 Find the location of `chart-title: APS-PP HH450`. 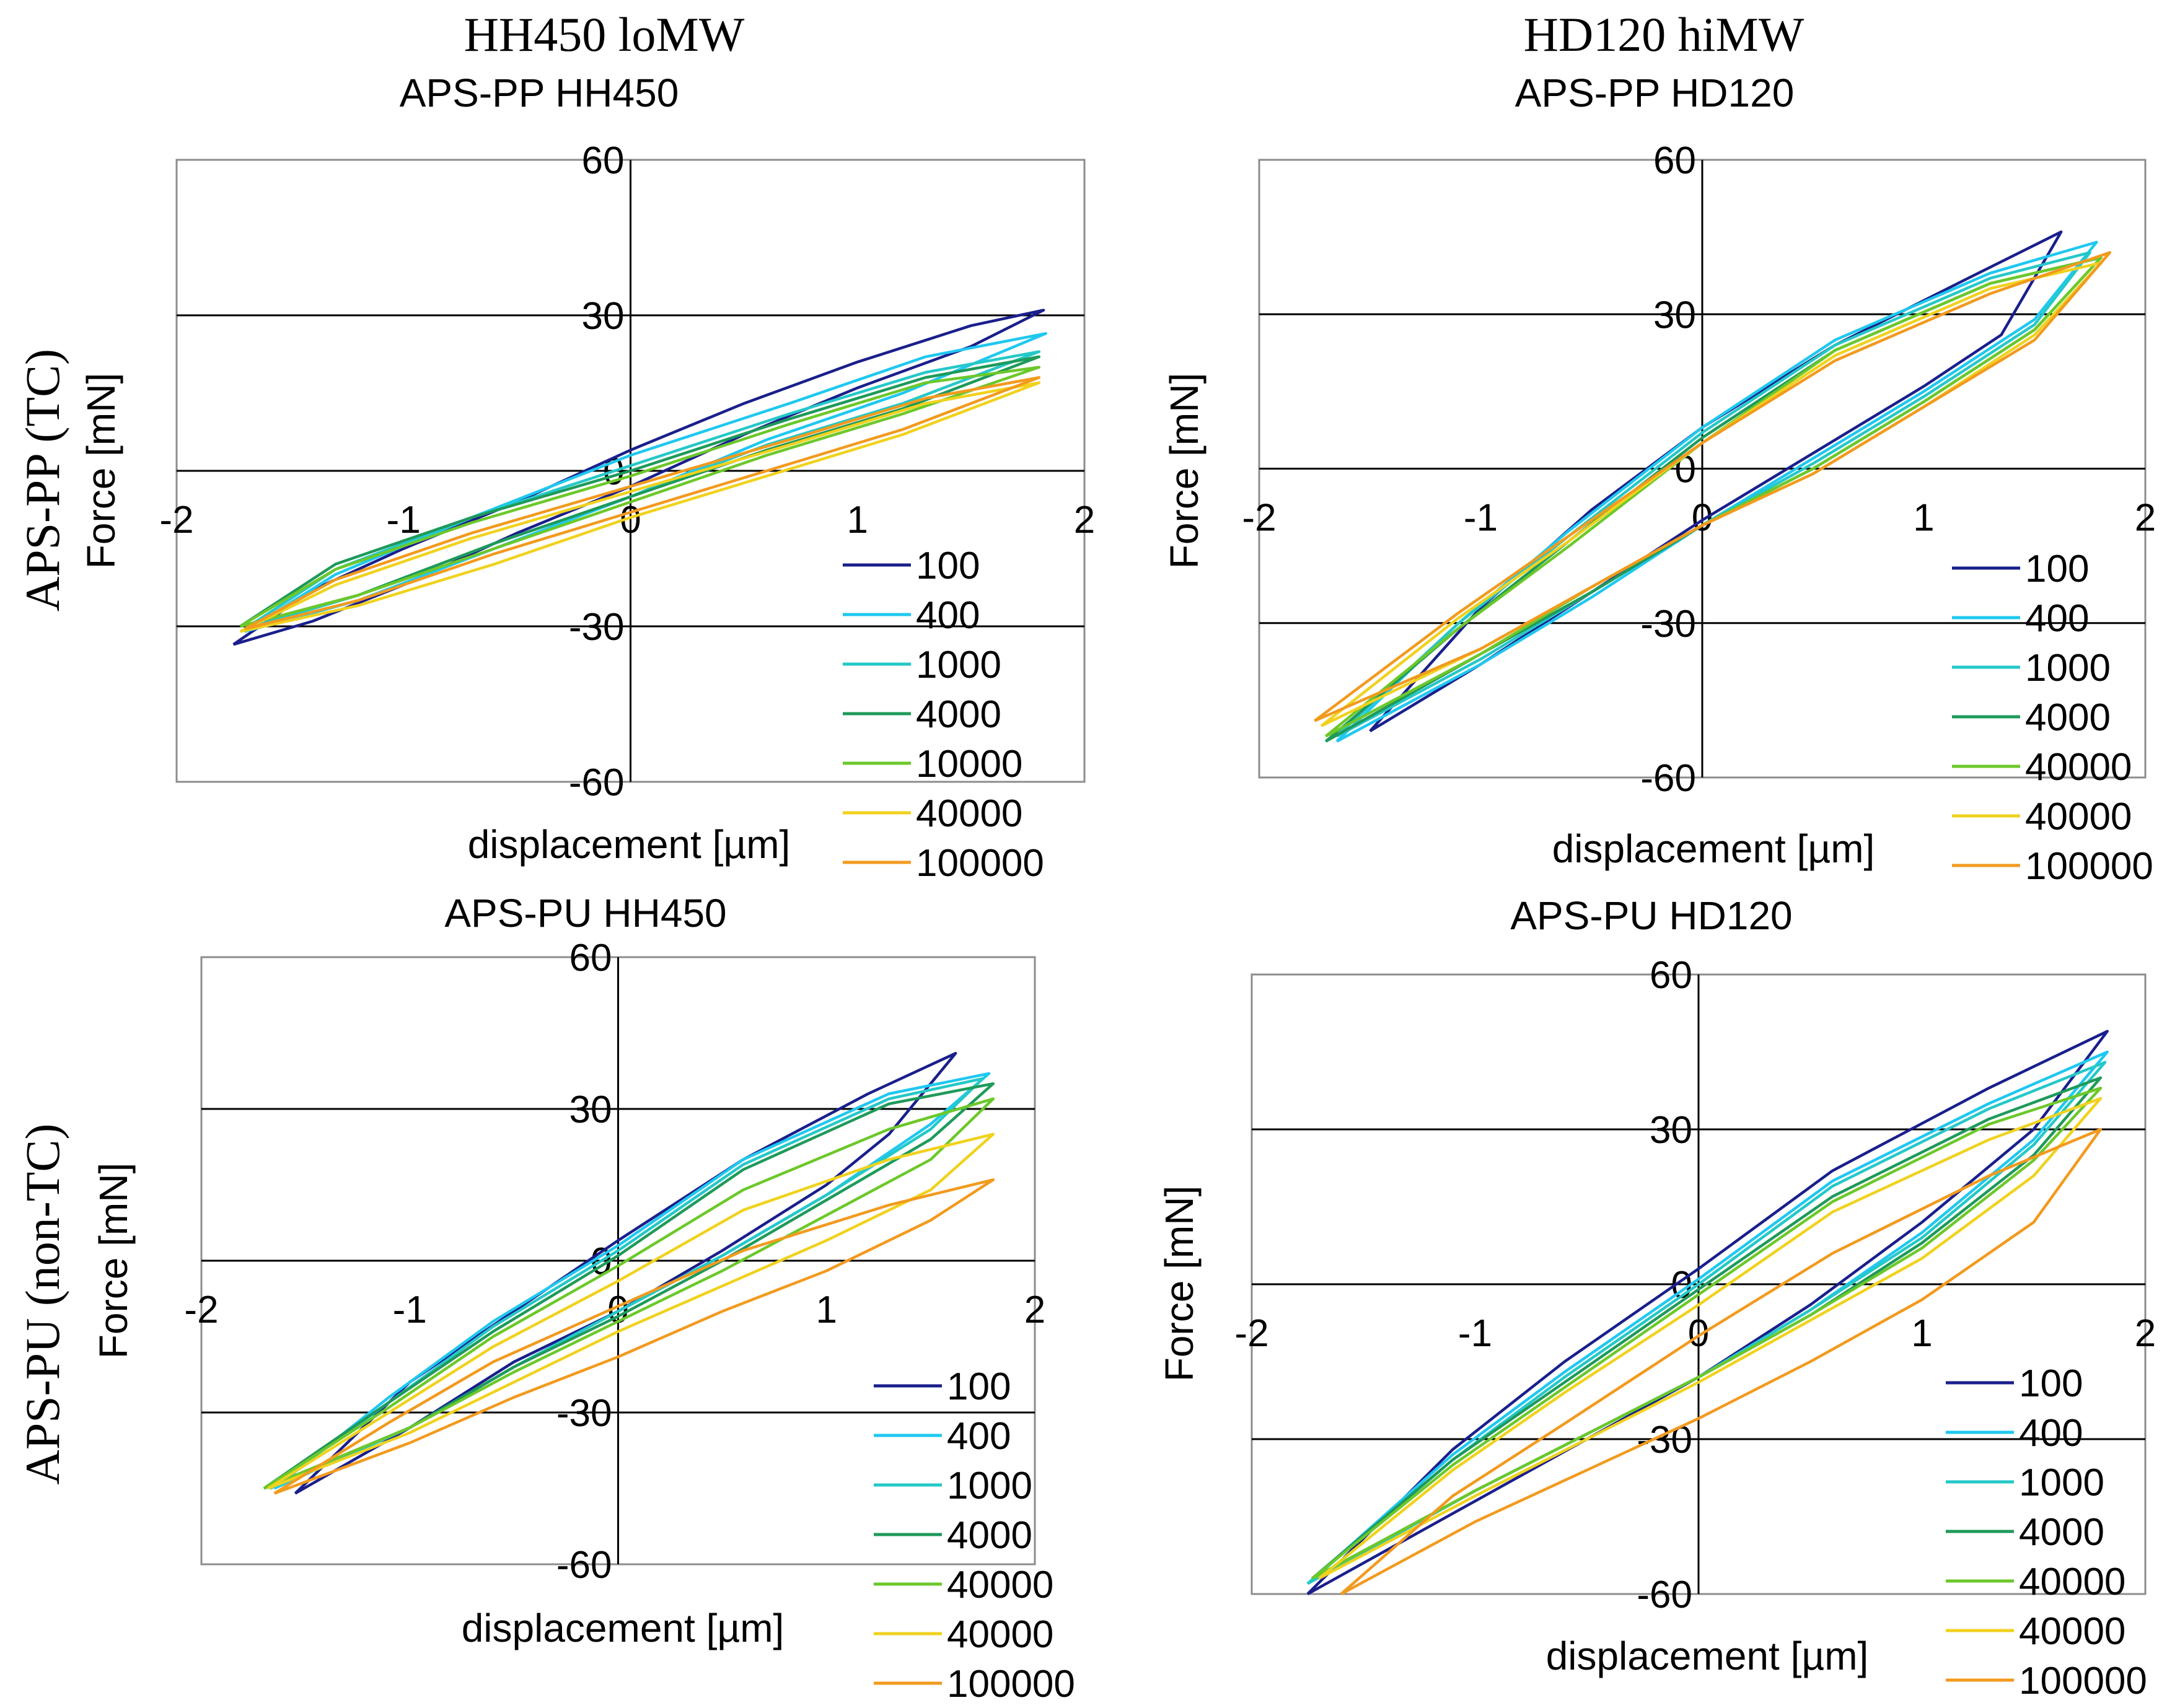

chart-title: APS-PP HH450 is located at coordinates (539, 93).